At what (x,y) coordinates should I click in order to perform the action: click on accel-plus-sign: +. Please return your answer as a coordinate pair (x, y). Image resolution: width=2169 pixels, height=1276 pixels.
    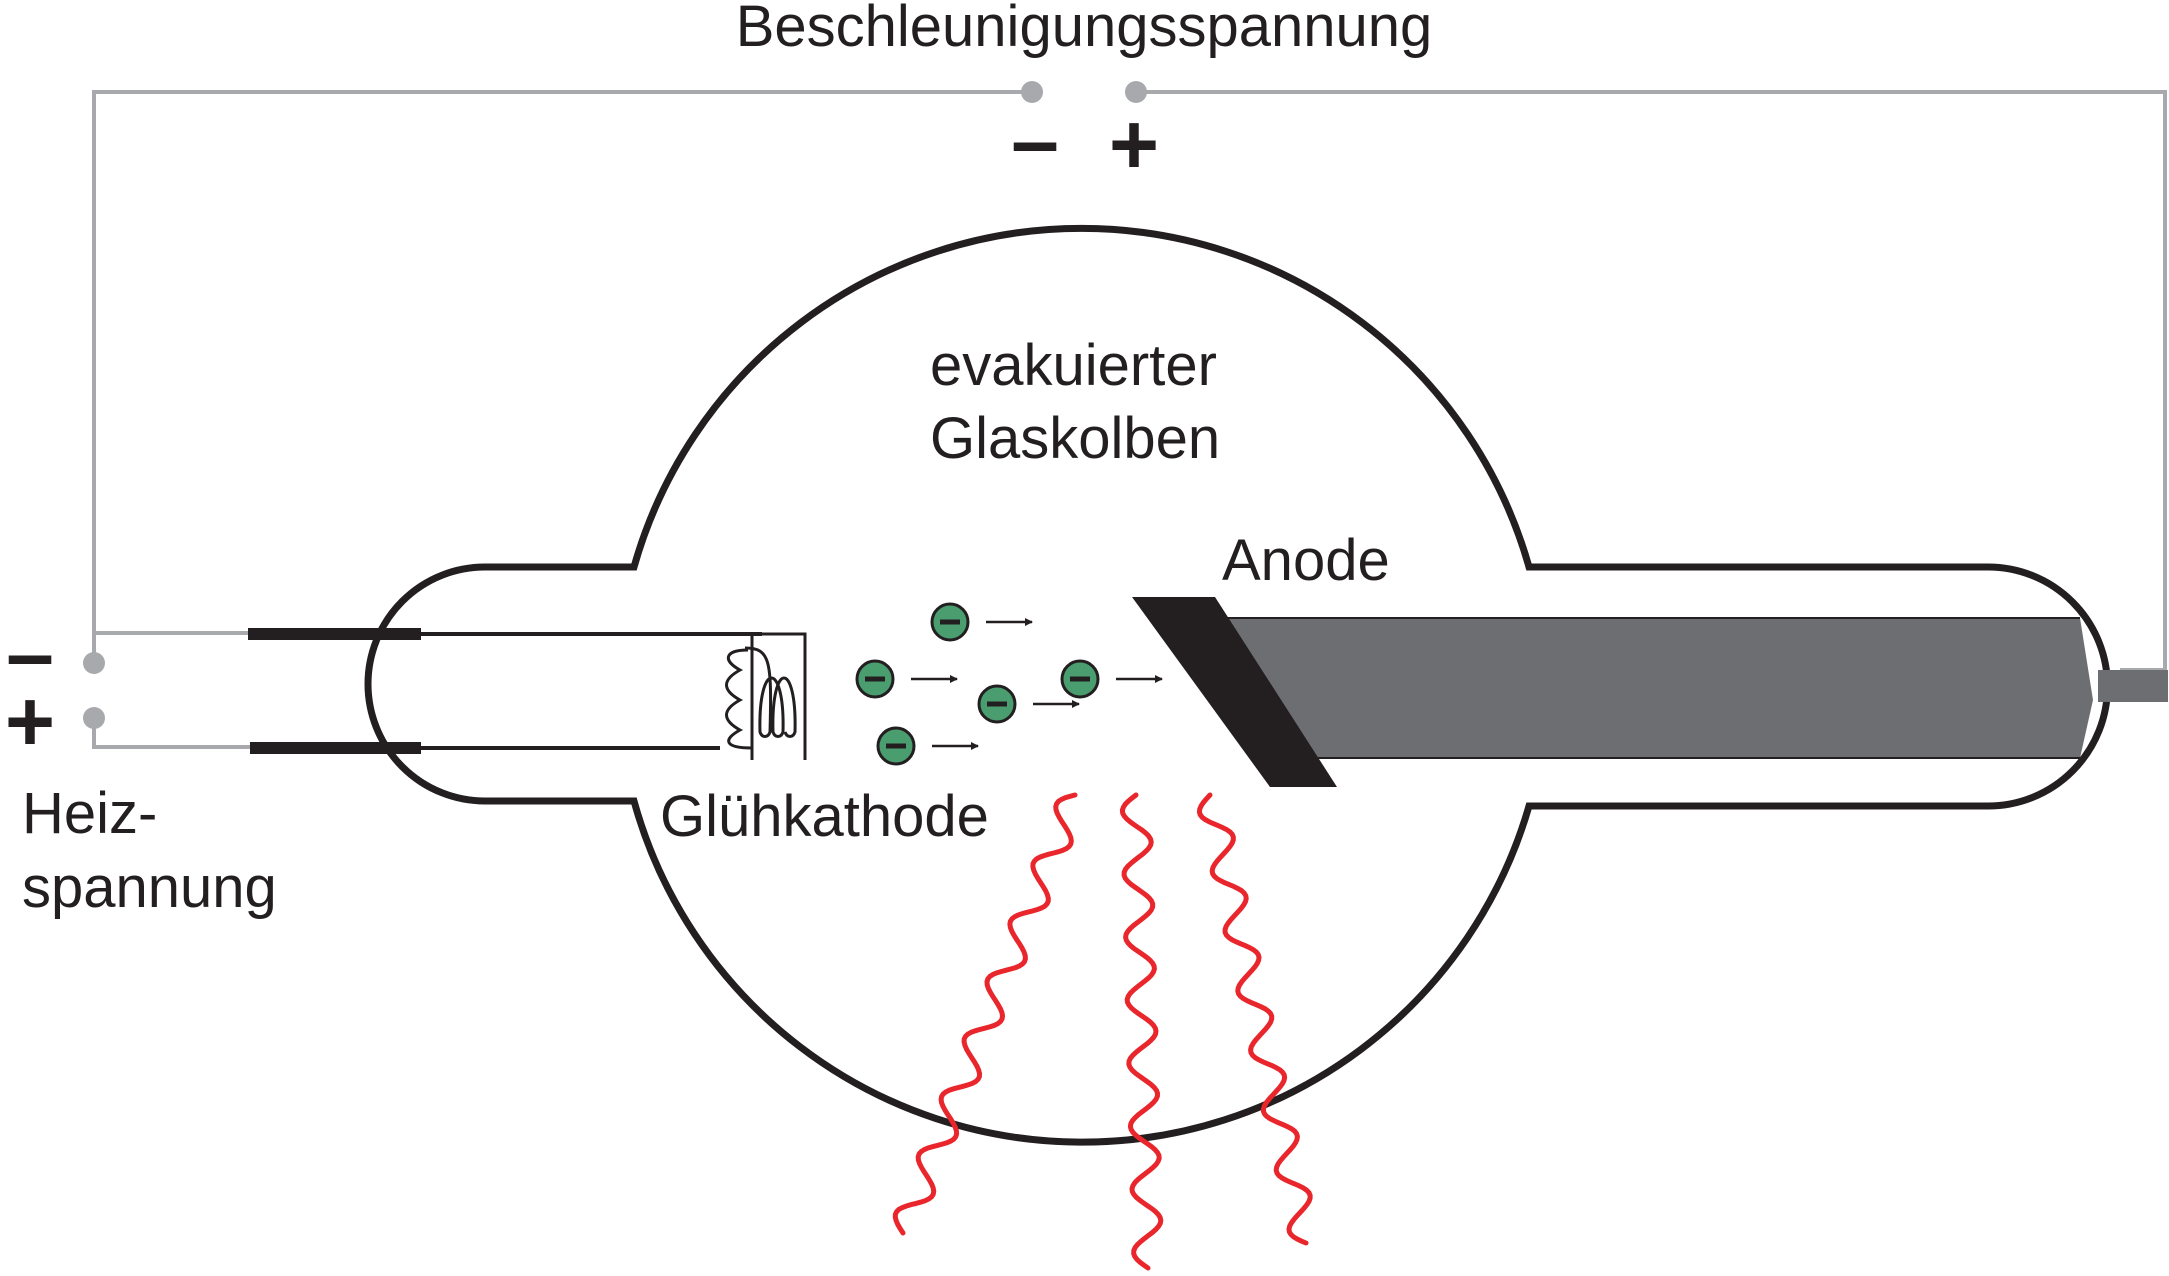
    Looking at the image, I should click on (1134, 145).